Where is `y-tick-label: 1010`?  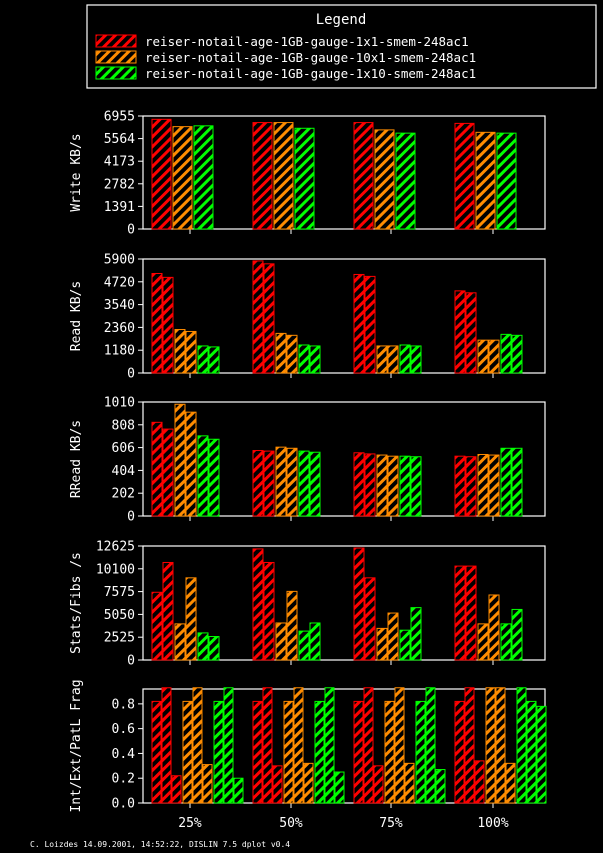 y-tick-label: 1010 is located at coordinates (119, 403).